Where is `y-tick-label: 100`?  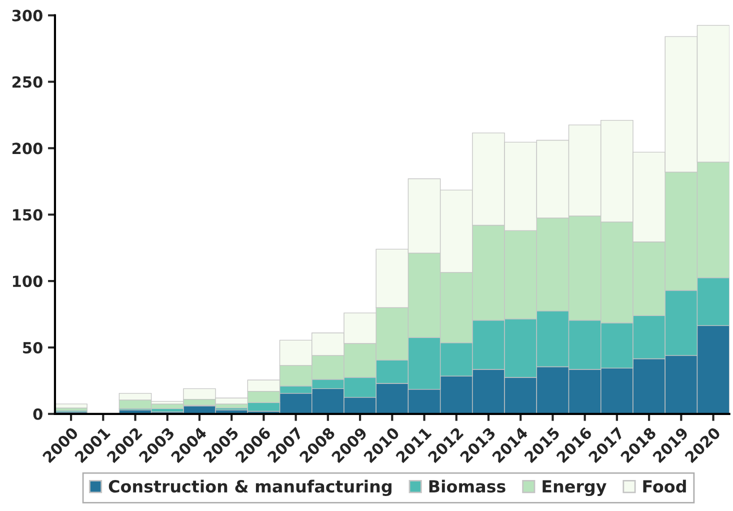
y-tick-label: 100 is located at coordinates (27, 282).